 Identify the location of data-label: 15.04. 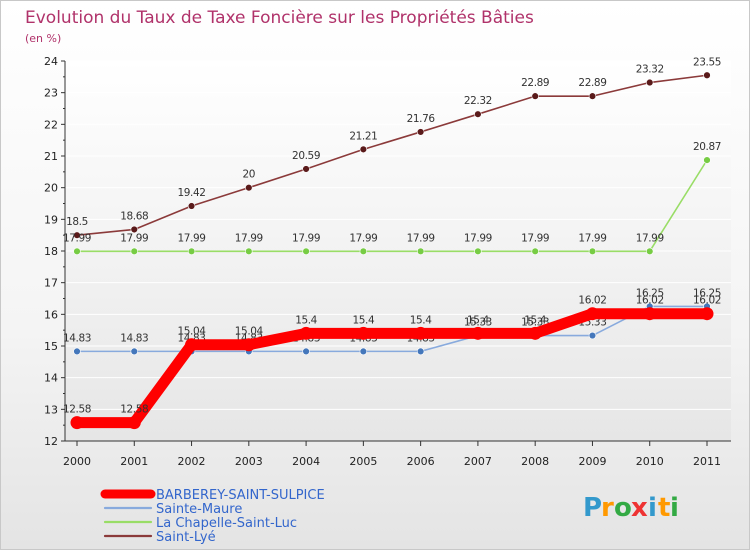
(192, 332).